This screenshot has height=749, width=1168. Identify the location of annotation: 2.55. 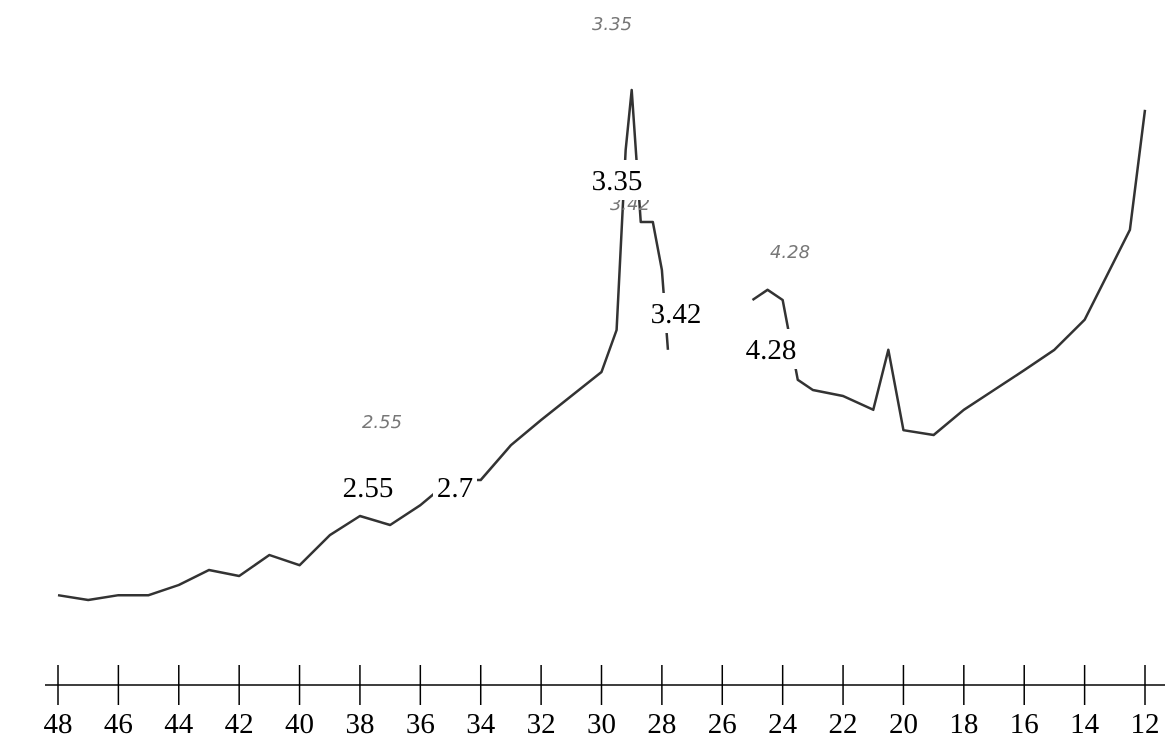
(368, 488).